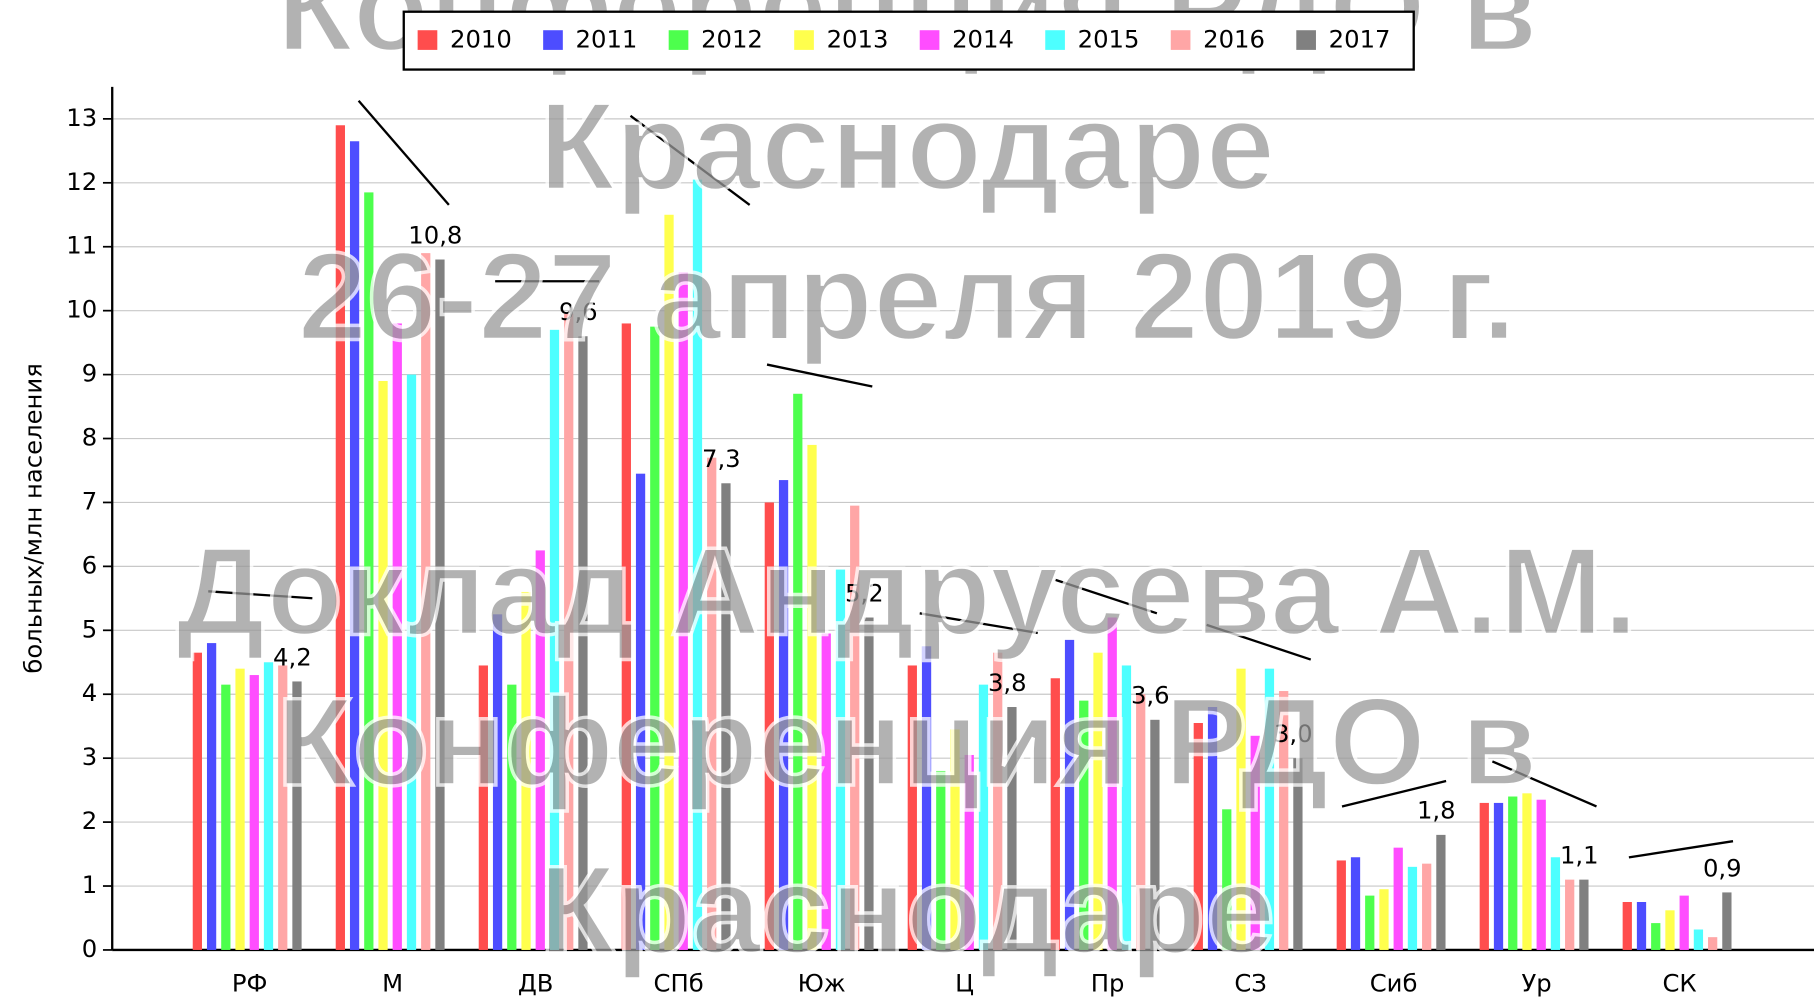 This screenshot has height=1001, width=1814. I want to click on legend-label: 2010, so click(481, 39).